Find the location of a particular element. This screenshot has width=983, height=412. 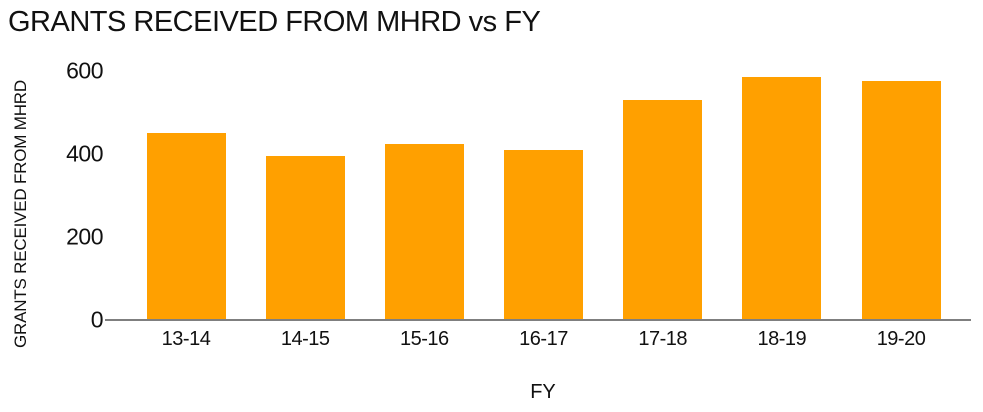

x-tick-label: 18-19 is located at coordinates (782, 339).